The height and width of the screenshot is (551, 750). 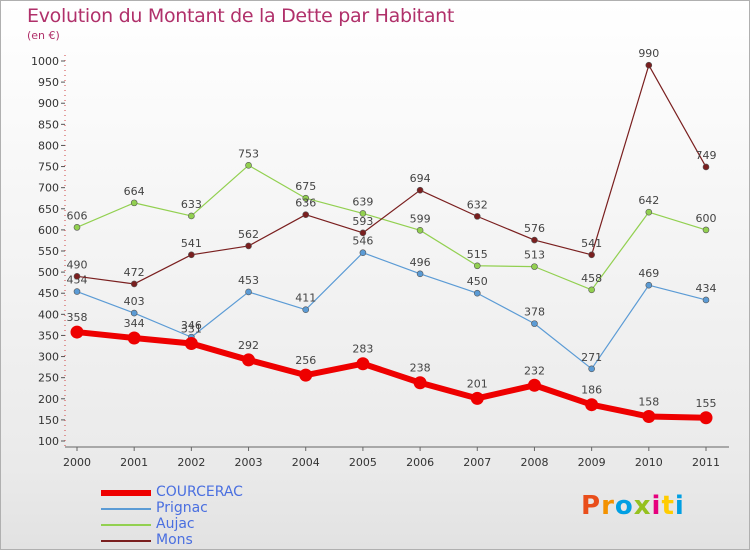 What do you see at coordinates (362, 349) in the screenshot?
I see `data-label-courcerac: 283` at bounding box center [362, 349].